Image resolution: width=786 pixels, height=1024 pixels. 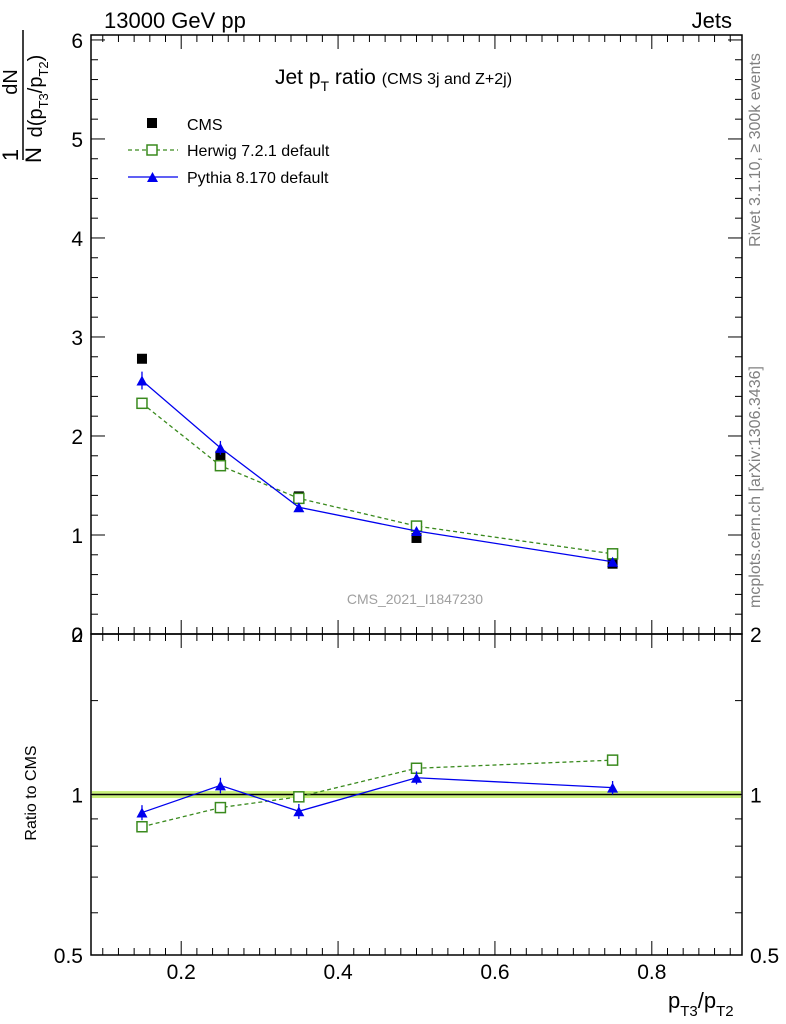 I want to click on process-label: Jets, so click(x=712, y=20).